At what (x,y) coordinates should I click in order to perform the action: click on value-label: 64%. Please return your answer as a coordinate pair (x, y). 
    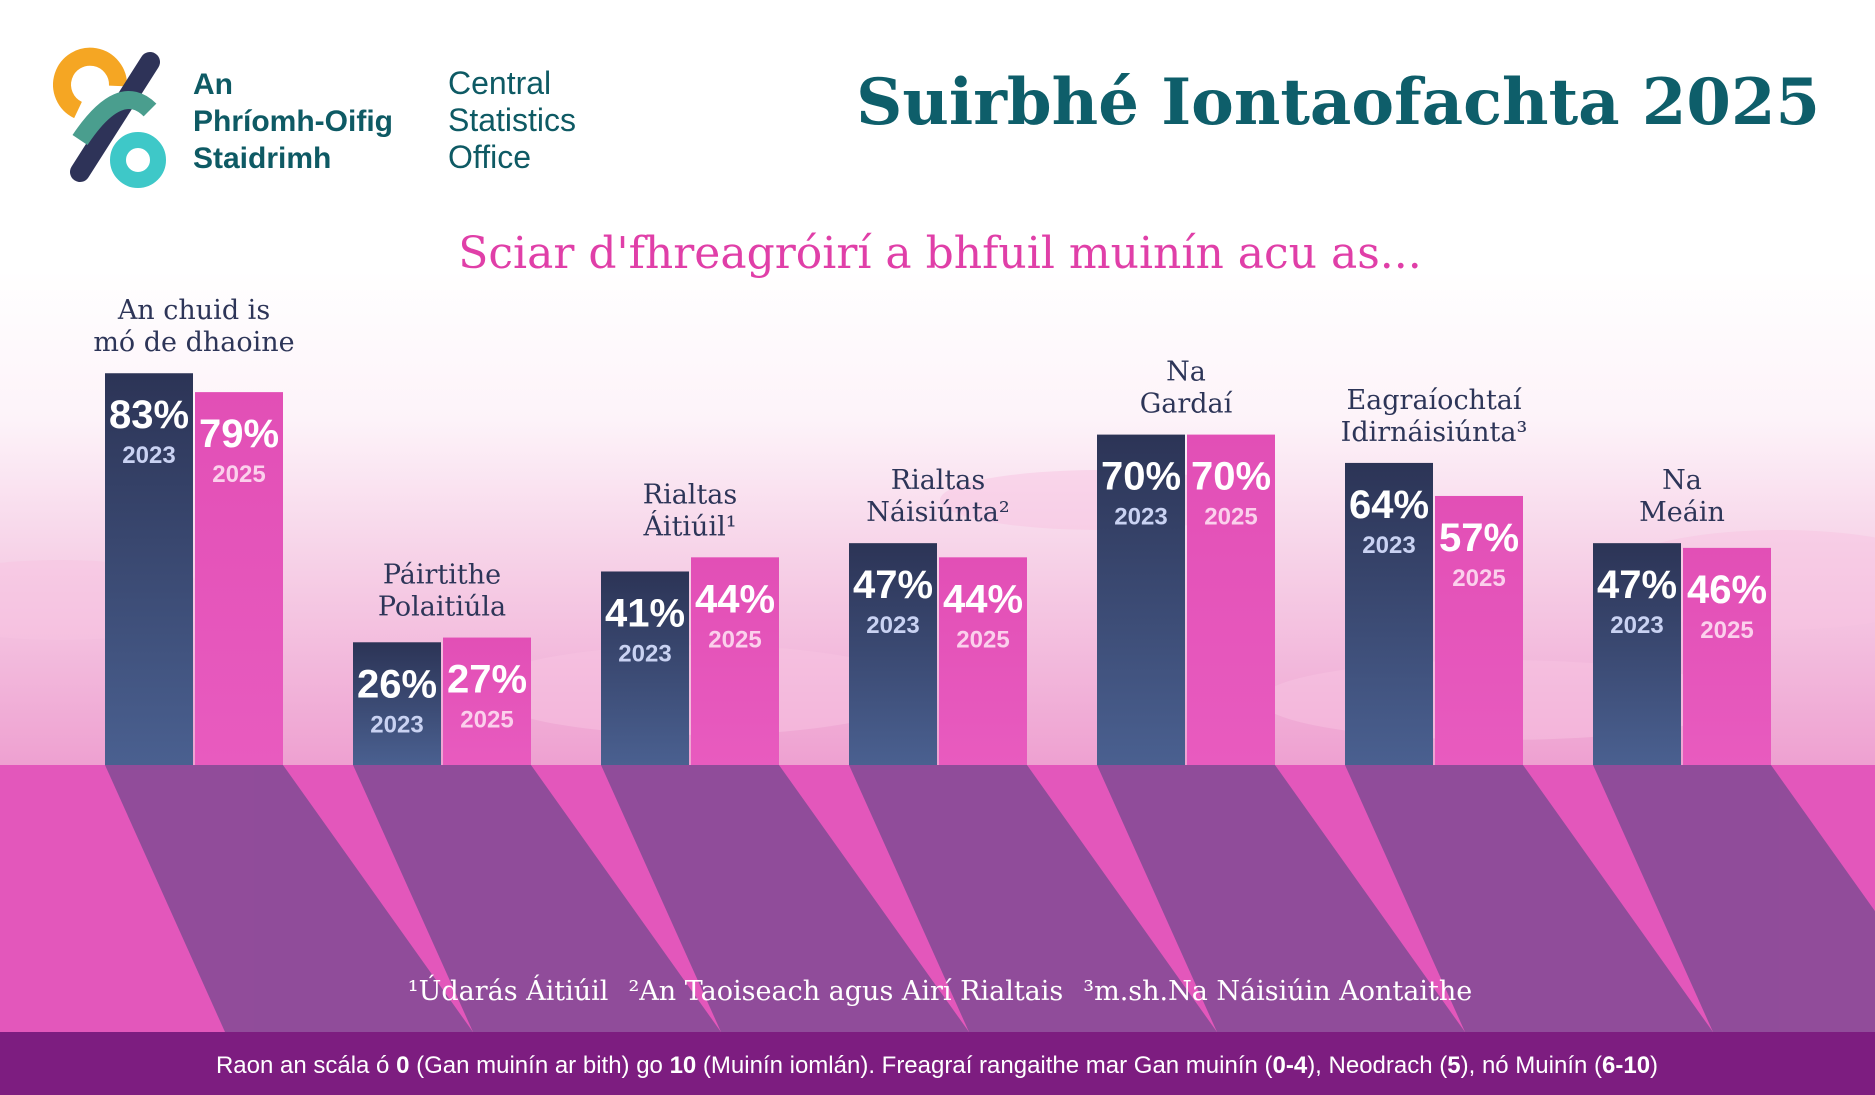
    Looking at the image, I should click on (1389, 505).